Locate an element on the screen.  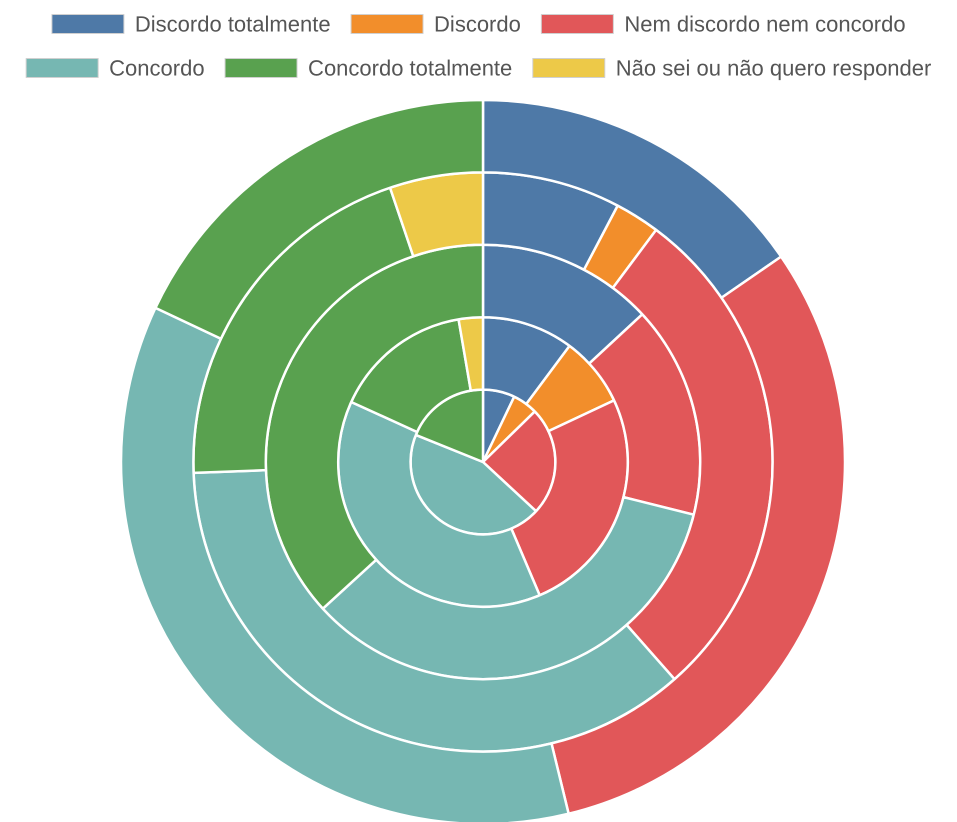
legend-label: Discordo is located at coordinates (477, 24).